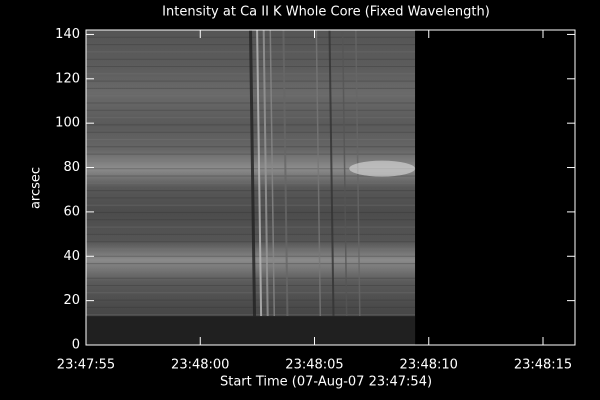 The height and width of the screenshot is (400, 600). What do you see at coordinates (86, 365) in the screenshot?
I see `x-tick-label: 23:47:55` at bounding box center [86, 365].